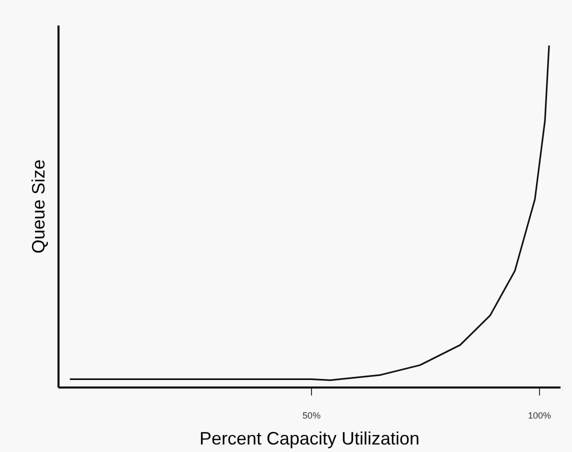 Image resolution: width=572 pixels, height=452 pixels. I want to click on x-tick-label: 100%, so click(540, 415).